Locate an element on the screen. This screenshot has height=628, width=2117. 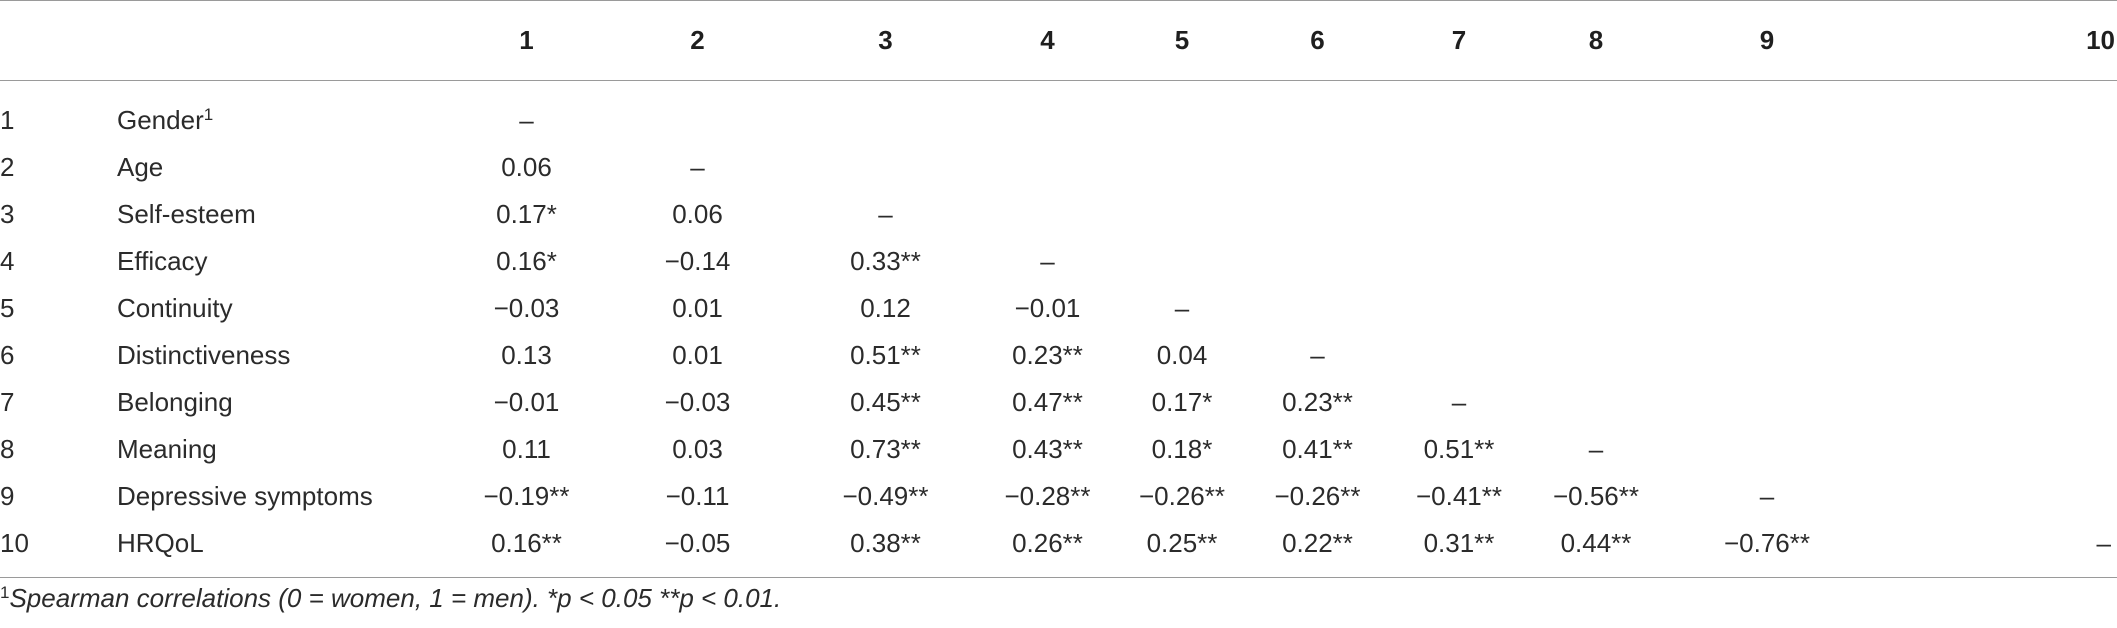
table-cell: 0.18* is located at coordinates (1182, 449).